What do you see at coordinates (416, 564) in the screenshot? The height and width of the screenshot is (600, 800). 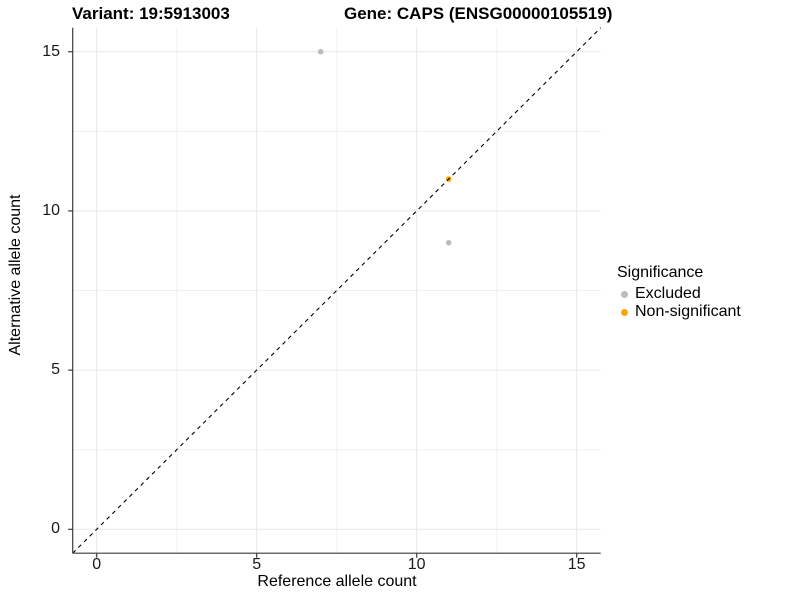 I see `x-tick-label: 10` at bounding box center [416, 564].